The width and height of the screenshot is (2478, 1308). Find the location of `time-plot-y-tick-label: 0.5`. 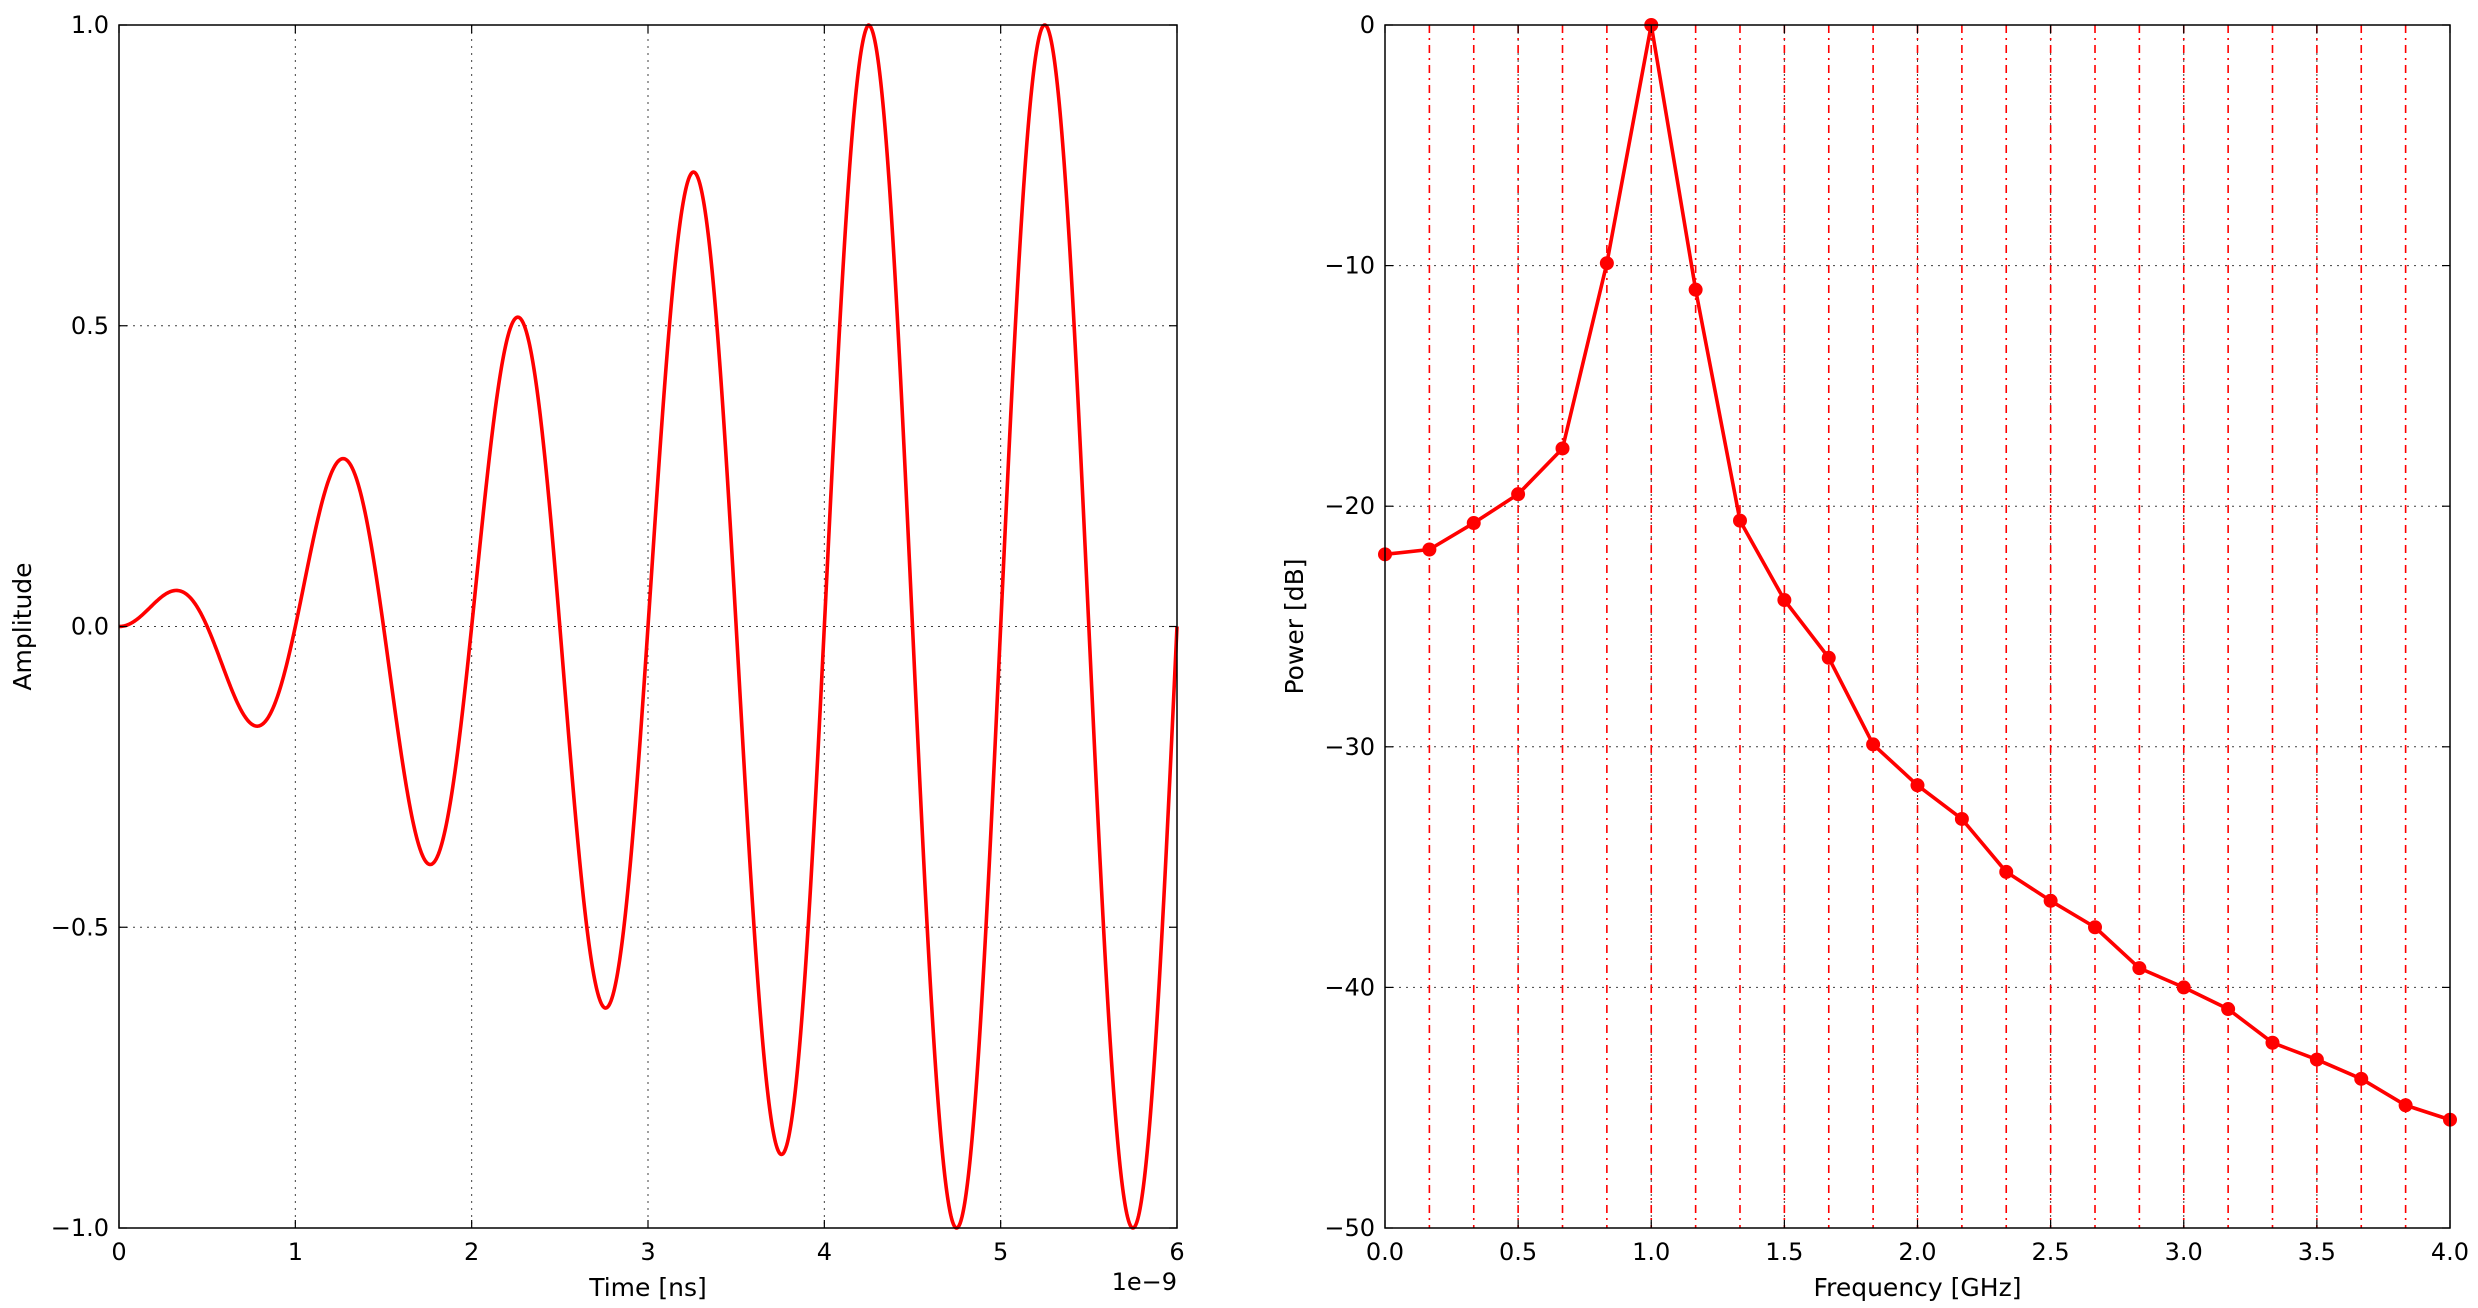

time-plot-y-tick-label: 0.5 is located at coordinates (90, 326).